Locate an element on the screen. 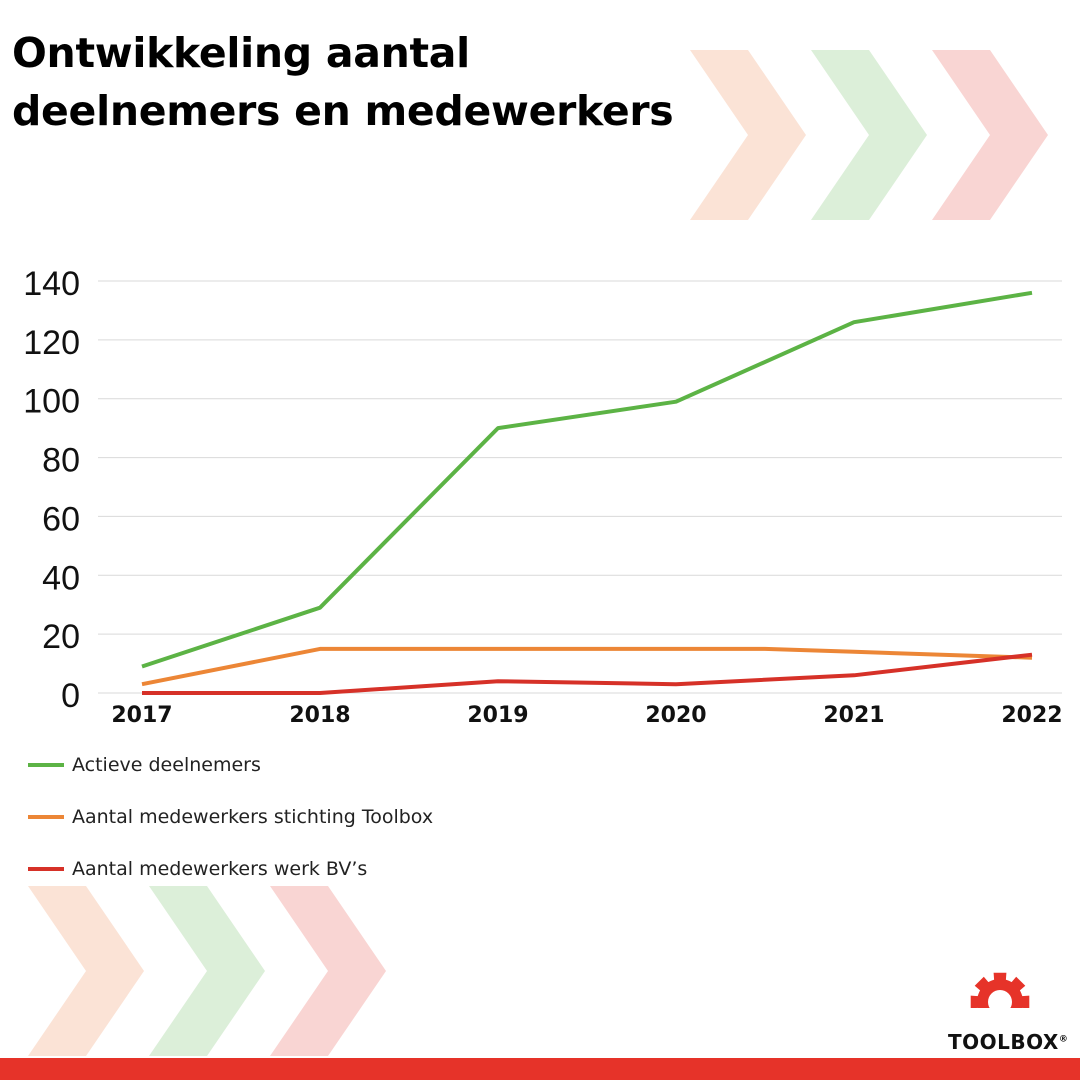  y-tick-label: 80 is located at coordinates (61, 461).